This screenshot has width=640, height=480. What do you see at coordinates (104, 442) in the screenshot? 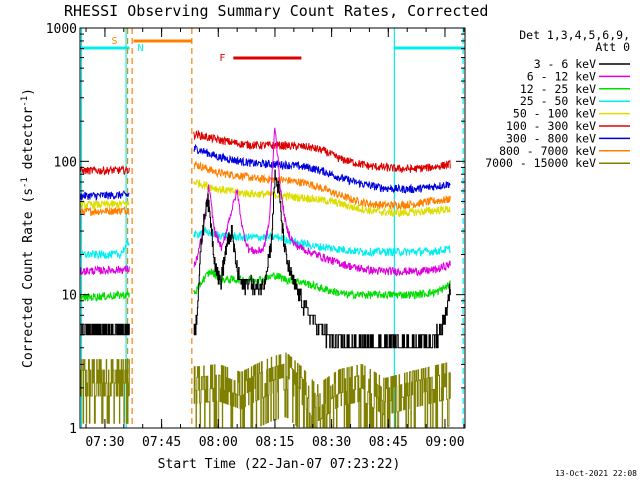
I see `x-tick-label: 07:30` at bounding box center [104, 442].